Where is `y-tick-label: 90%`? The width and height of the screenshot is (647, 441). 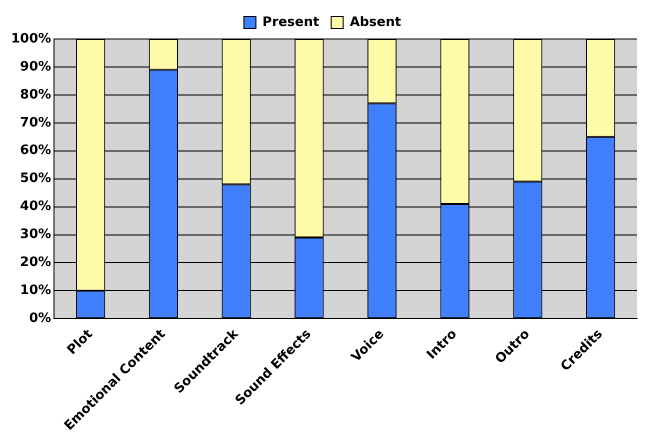
y-tick-label: 90% is located at coordinates (36, 66).